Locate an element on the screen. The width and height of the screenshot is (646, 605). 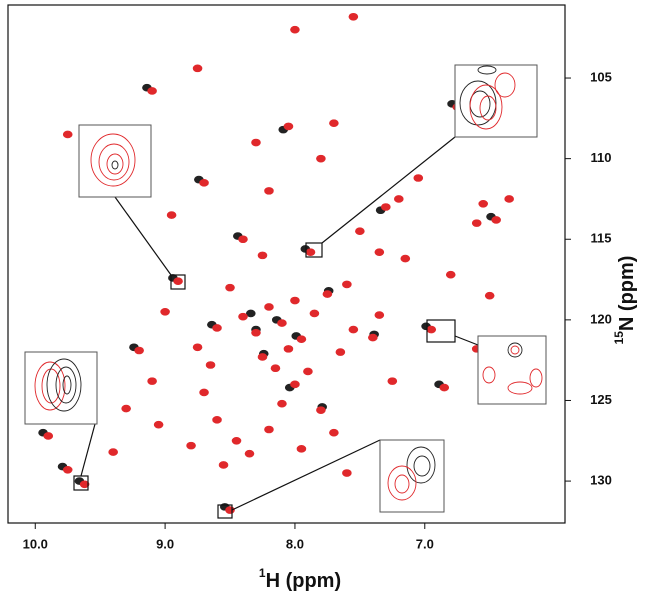
x-tick-label: 7.0 is located at coordinates (425, 543).